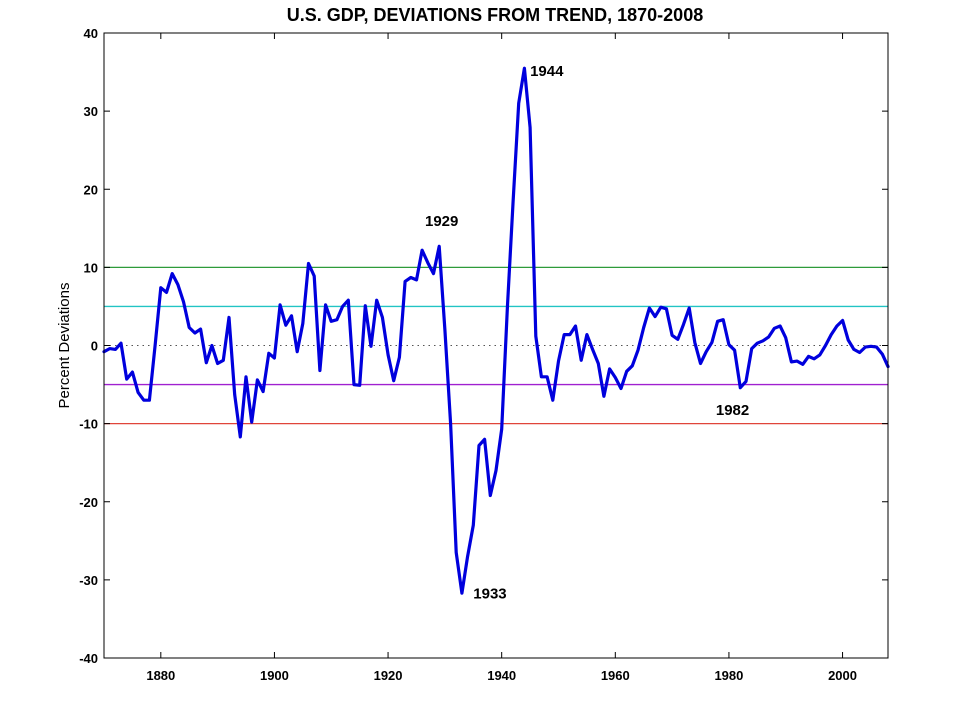 The width and height of the screenshot is (960, 720). I want to click on y-tick-label: 20, so click(91, 189).